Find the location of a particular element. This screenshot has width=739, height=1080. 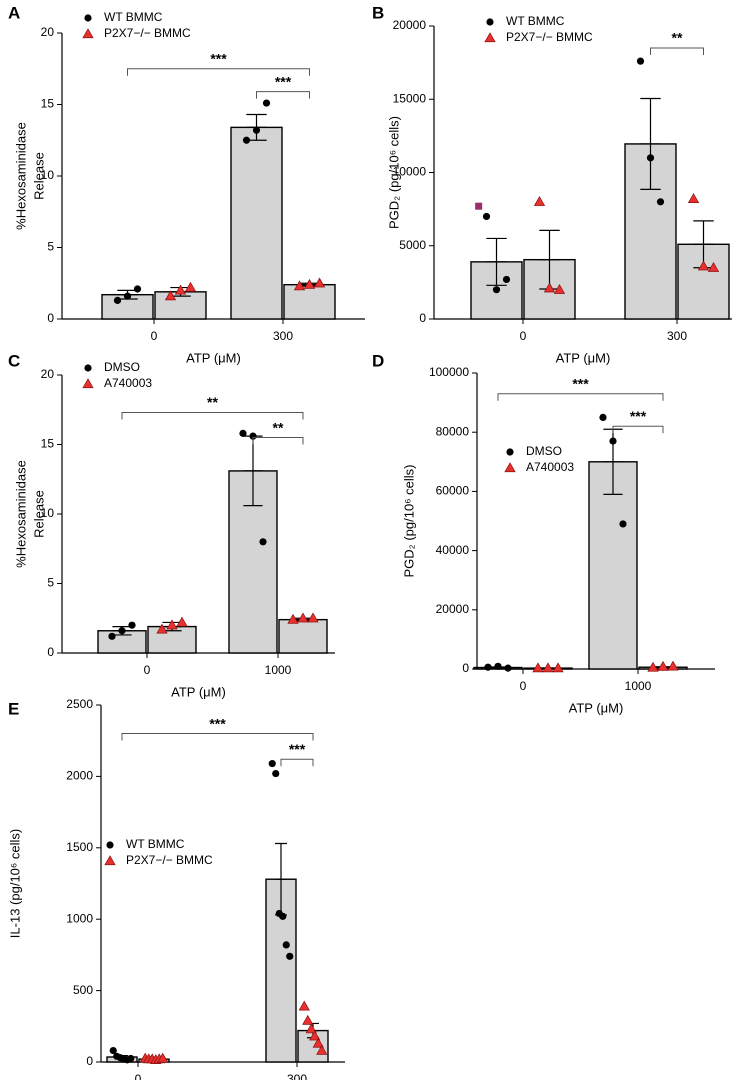

panel-letter: C is located at coordinates (14, 360).